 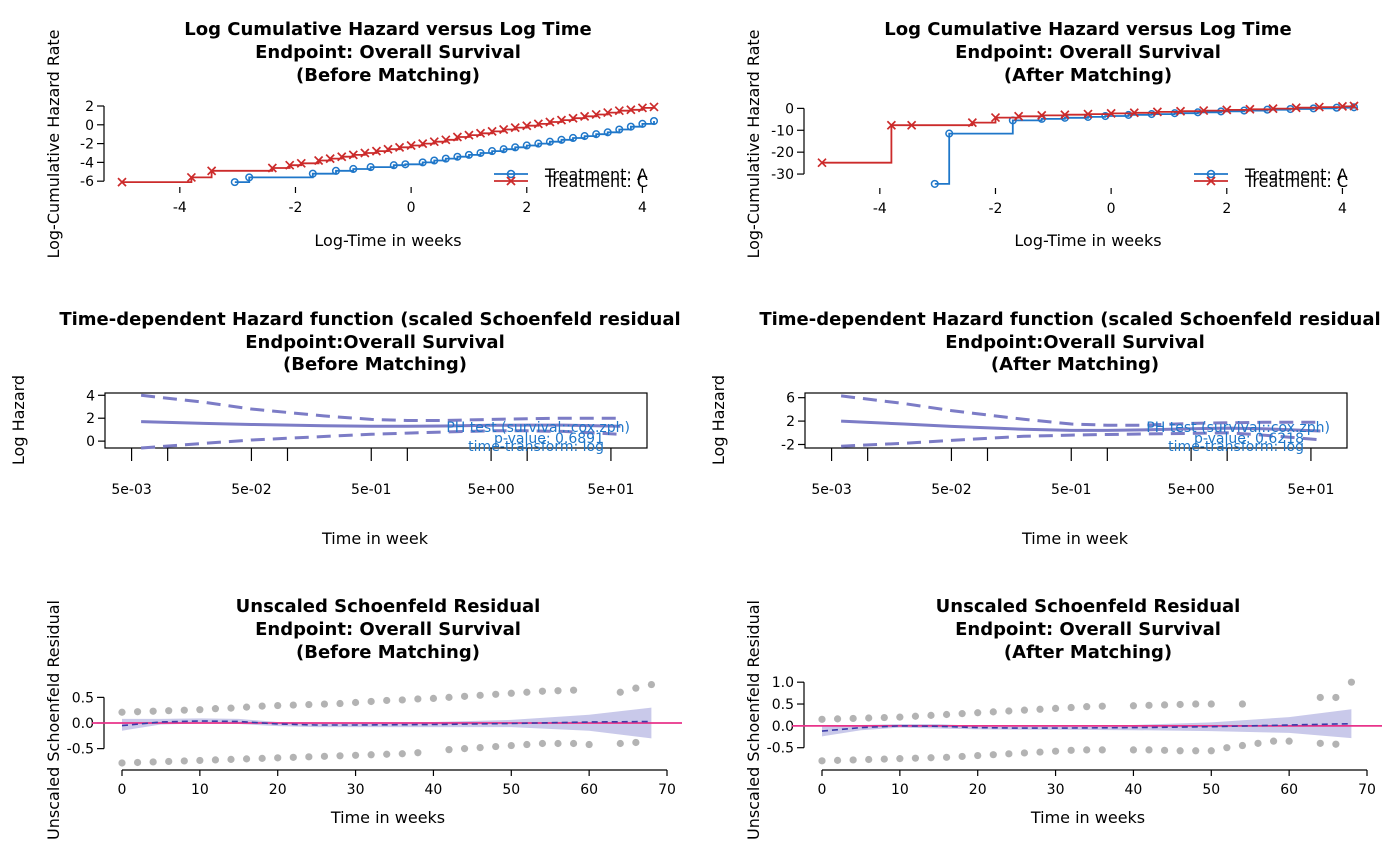 What do you see at coordinates (386, 723) in the screenshot?
I see `smoothed-trend-line` at bounding box center [386, 723].